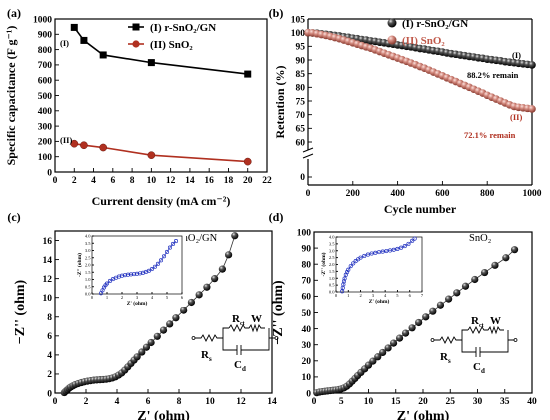 Image resolution: width=550 pixels, height=420 pixels. Describe the element at coordinates (229, 181) in the screenshot. I see `x-tick-label: 18` at that location.